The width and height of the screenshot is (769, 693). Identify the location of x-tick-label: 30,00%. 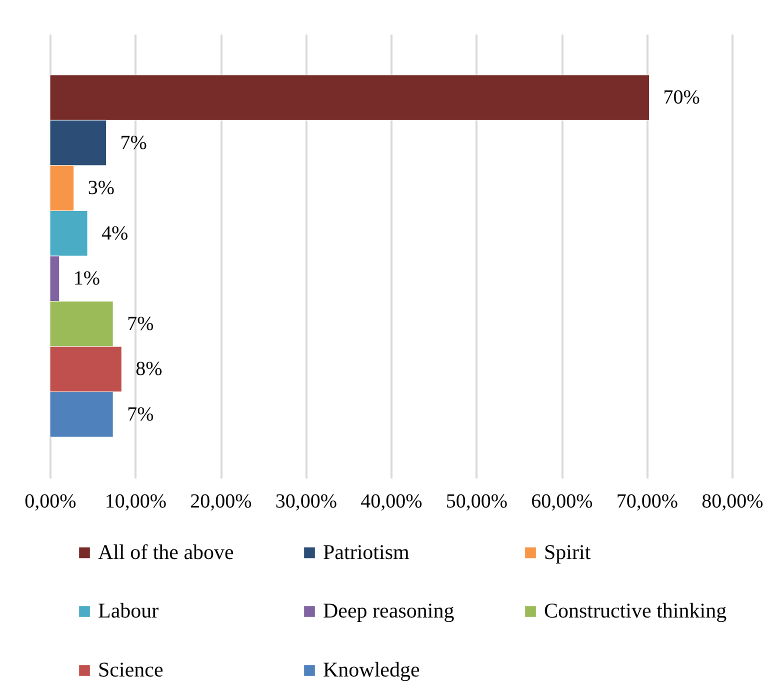
(306, 501).